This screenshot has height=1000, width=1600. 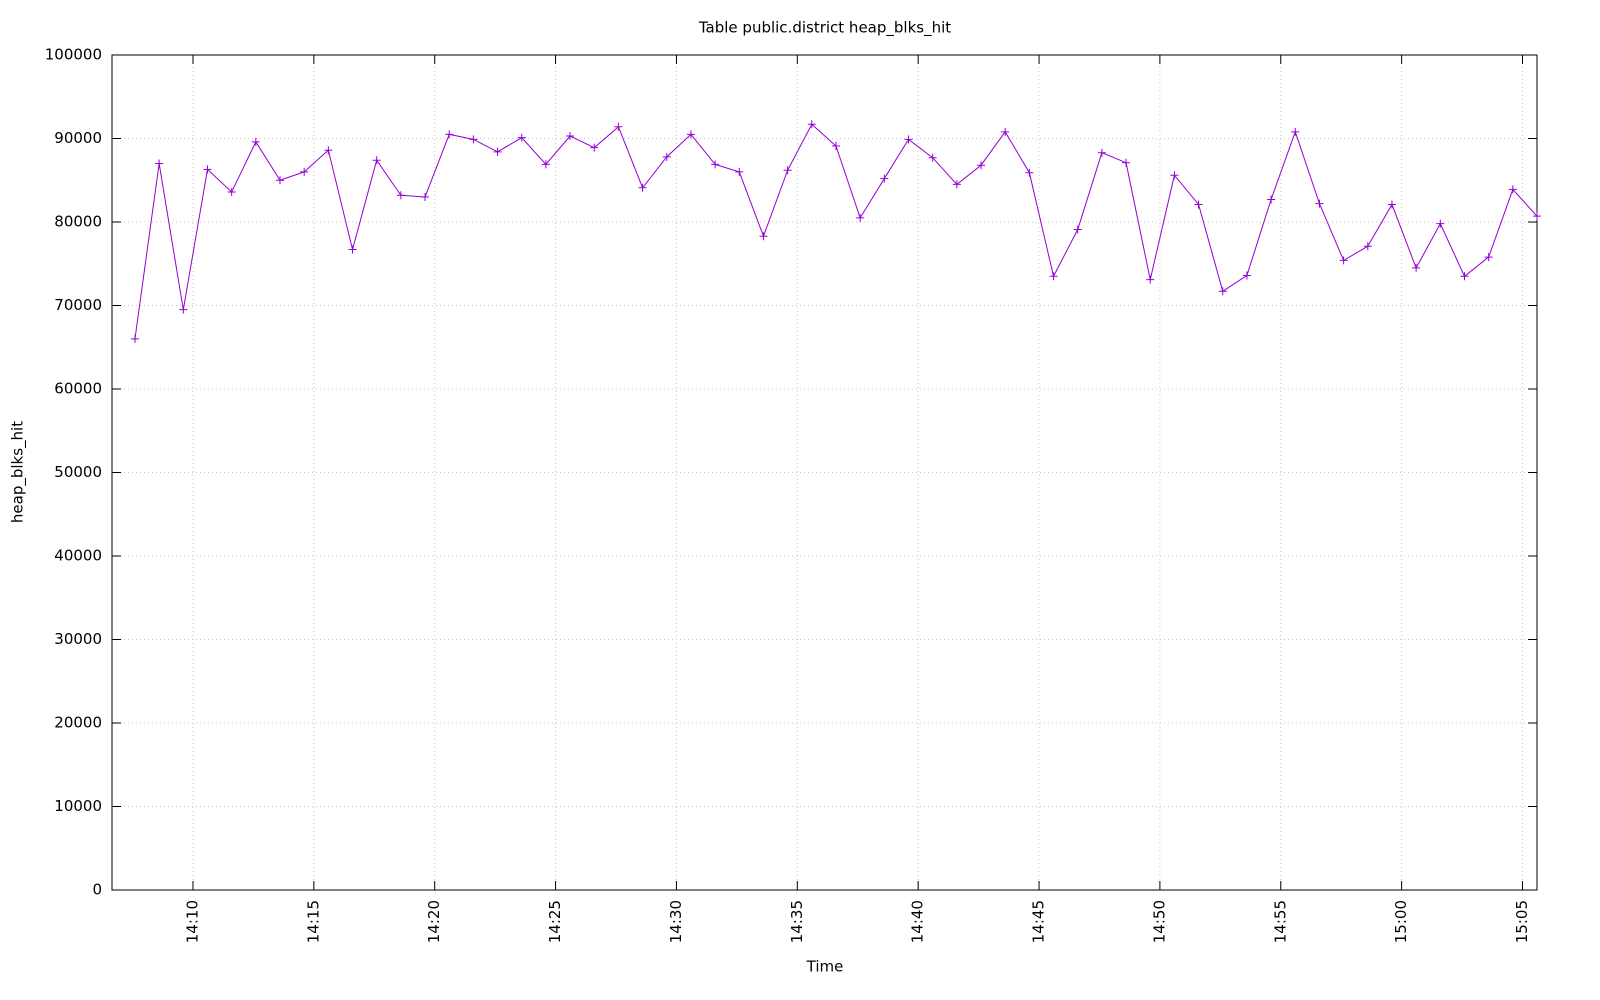 I want to click on y-tick-label: 70000, so click(x=78, y=305).